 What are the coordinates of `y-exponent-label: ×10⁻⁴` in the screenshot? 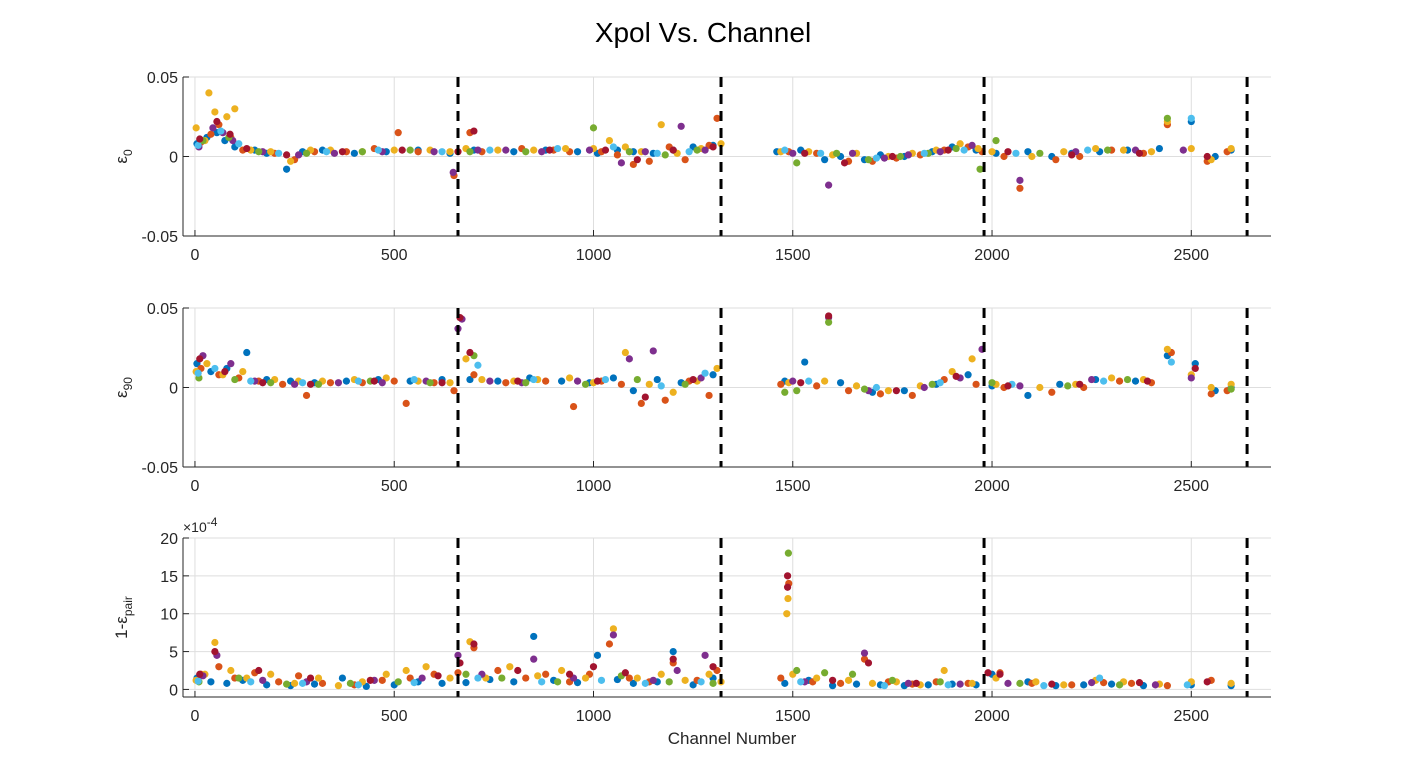 It's located at (200, 525).